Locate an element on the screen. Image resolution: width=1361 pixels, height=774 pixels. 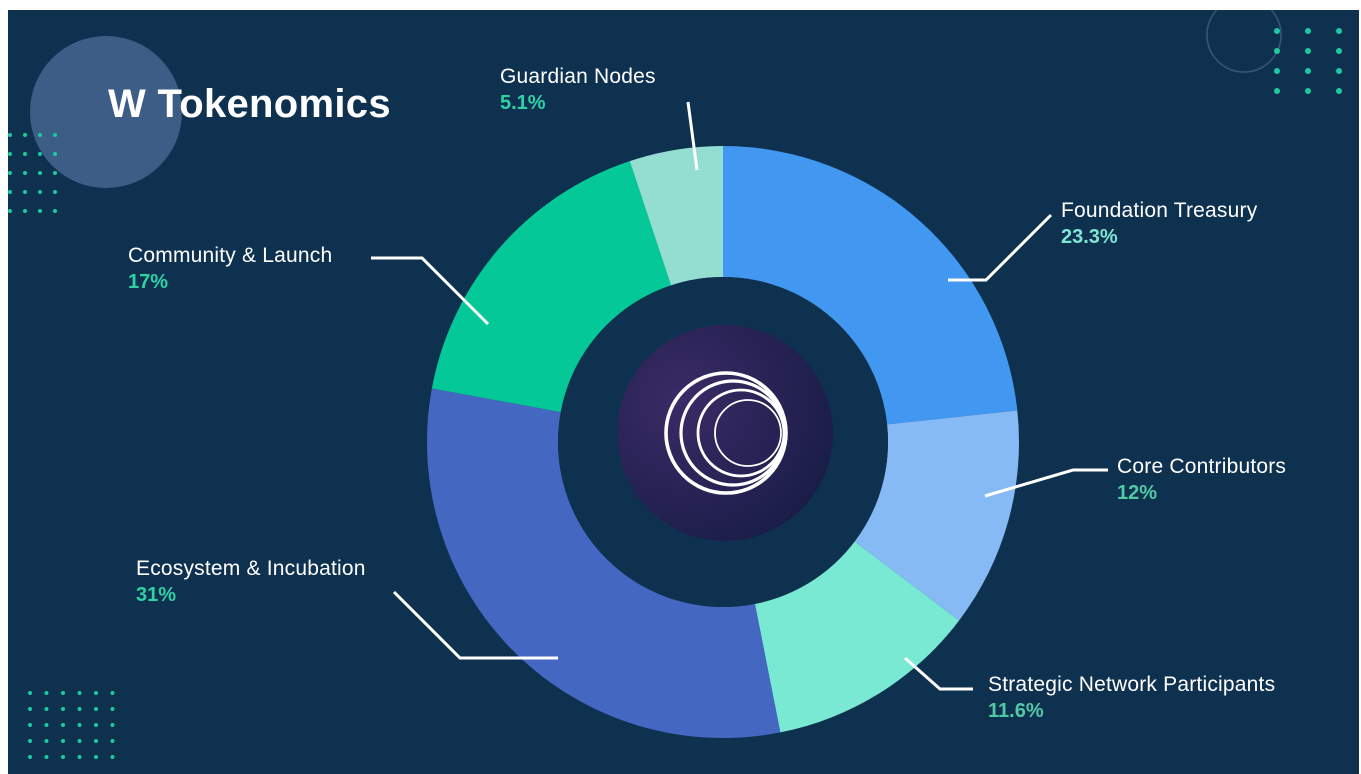
value-label: 5.1% is located at coordinates (523, 103).